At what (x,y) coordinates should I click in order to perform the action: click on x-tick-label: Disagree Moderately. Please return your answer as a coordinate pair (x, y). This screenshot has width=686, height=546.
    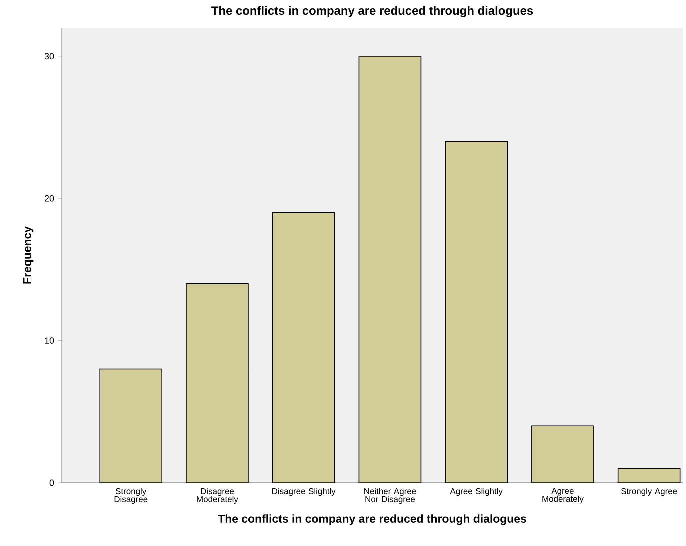
    Looking at the image, I should click on (217, 496).